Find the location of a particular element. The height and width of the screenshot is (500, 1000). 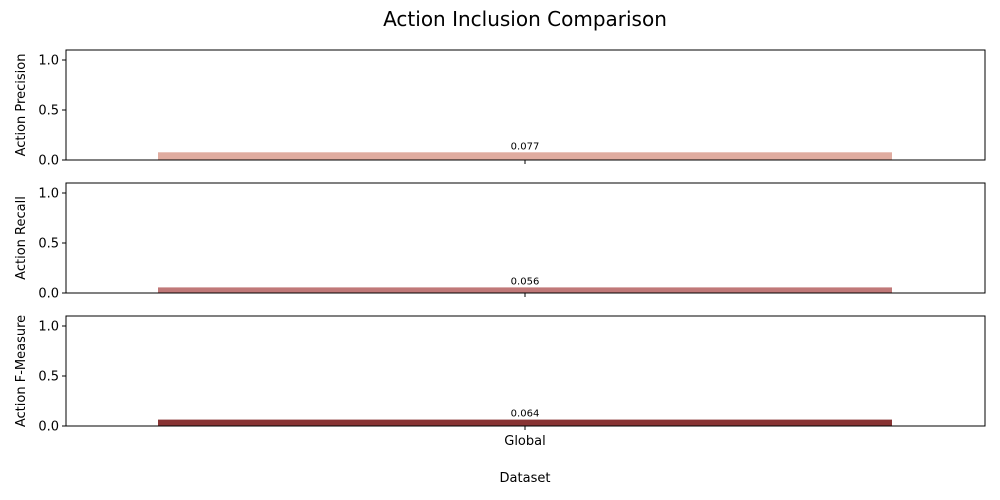

data-label: 0.056 is located at coordinates (525, 281).